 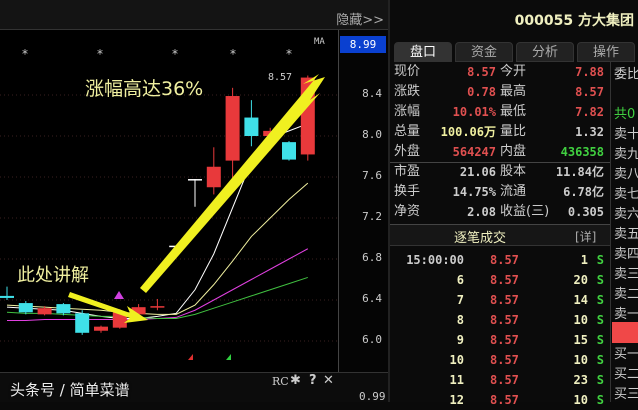 What do you see at coordinates (582, 152) in the screenshot?
I see `quote-value: 436358` at bounding box center [582, 152].